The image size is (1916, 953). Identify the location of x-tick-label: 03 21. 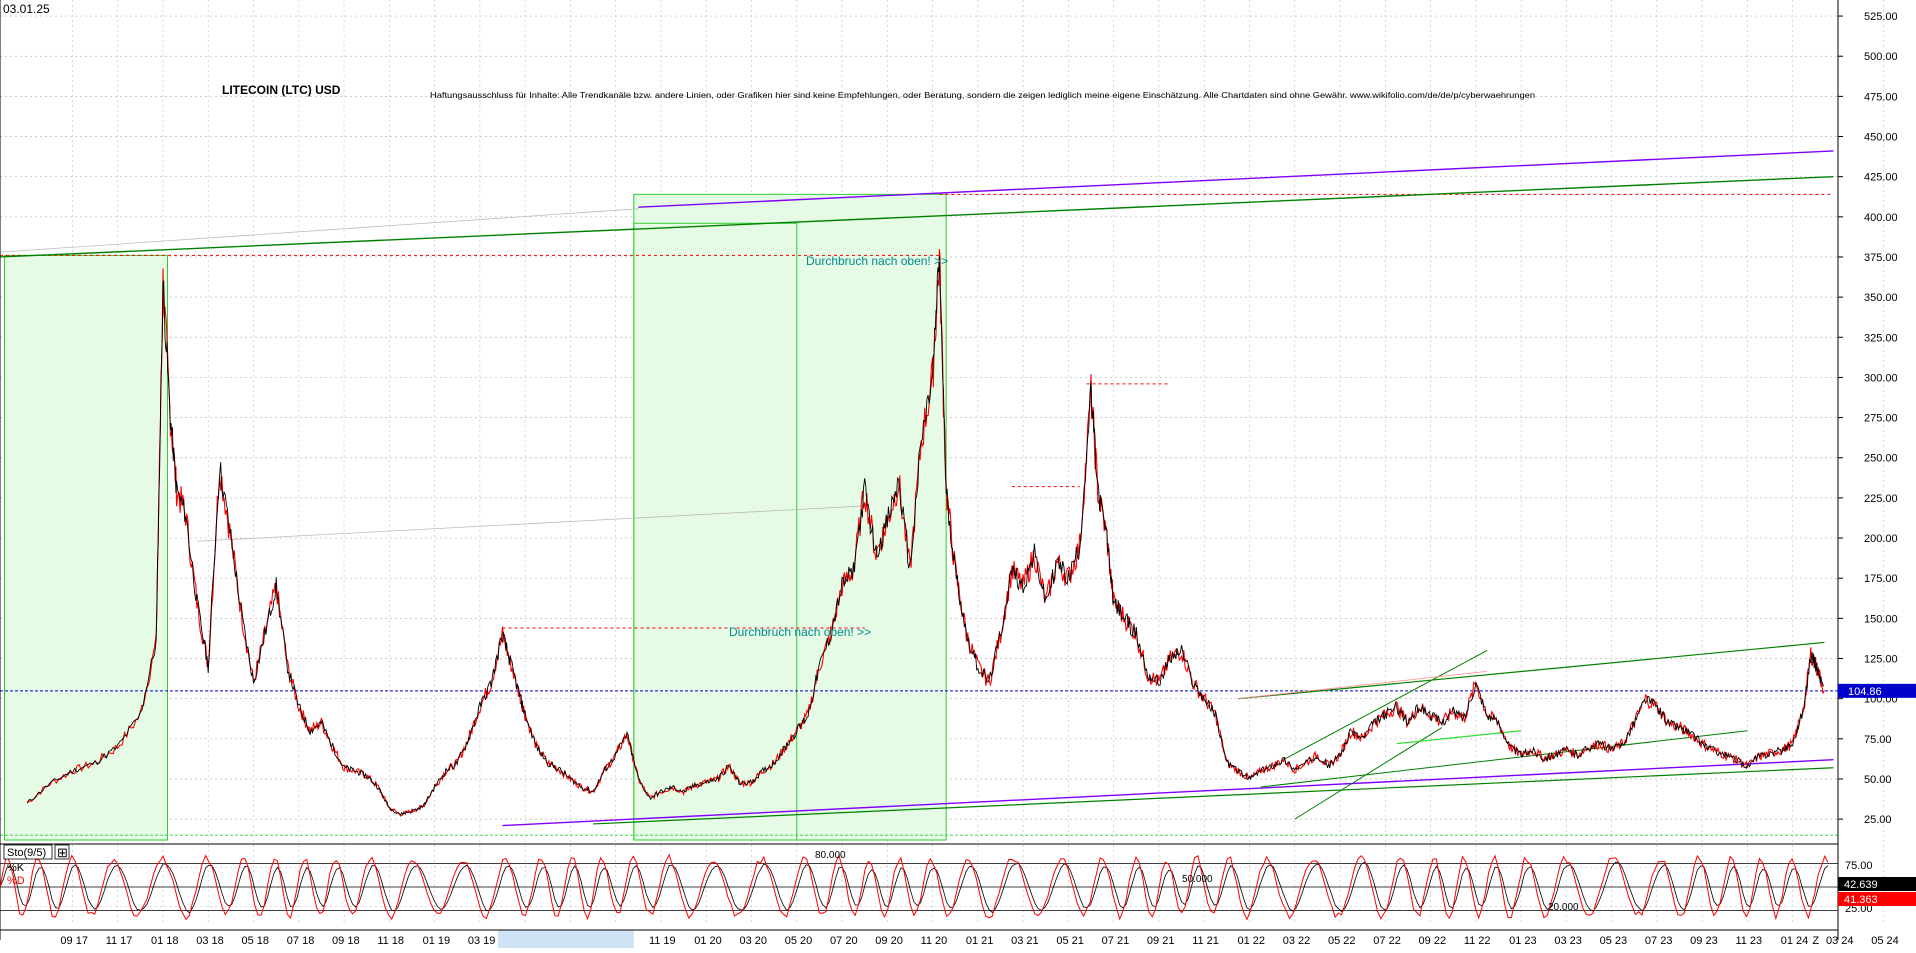
(1025, 941).